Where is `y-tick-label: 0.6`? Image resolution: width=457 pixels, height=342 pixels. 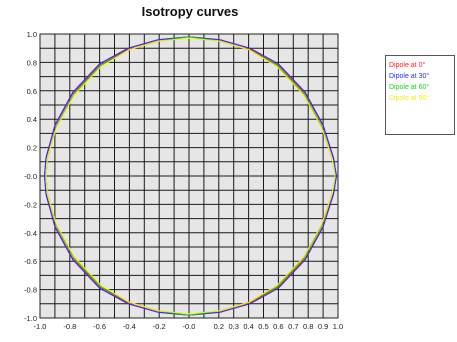 y-tick-label: 0.6 is located at coordinates (32, 91).